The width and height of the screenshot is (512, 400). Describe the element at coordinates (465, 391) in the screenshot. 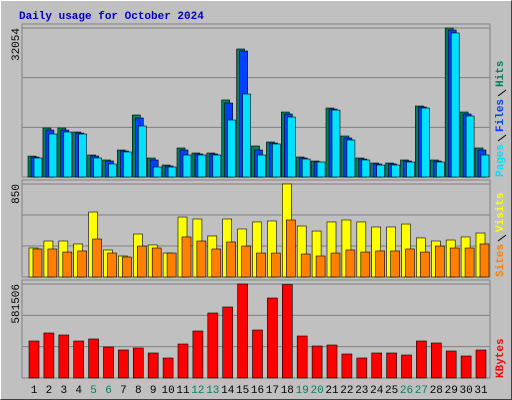

I see `x-tick-label: 30` at that location.